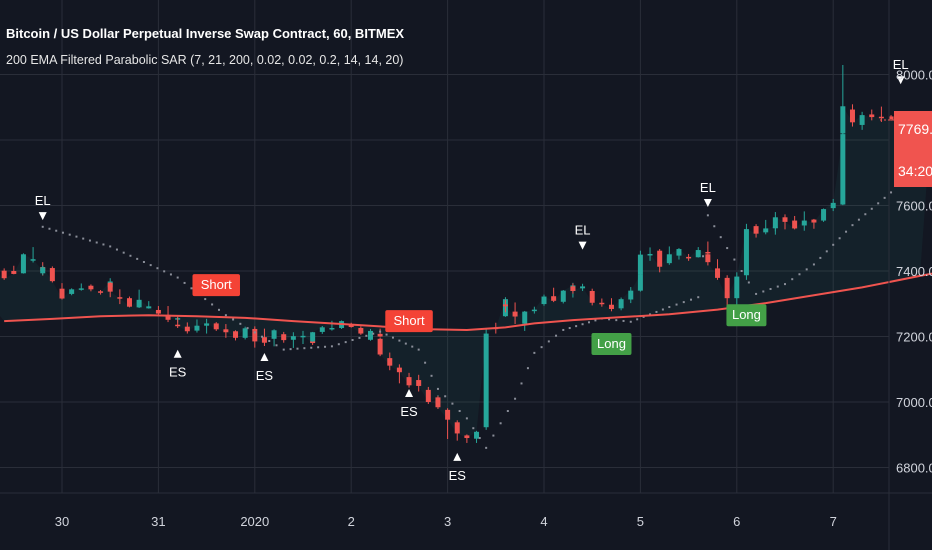 The image size is (932, 550). What do you see at coordinates (914, 402) in the screenshot?
I see `price-tick-label: 7000.0` at bounding box center [914, 402].